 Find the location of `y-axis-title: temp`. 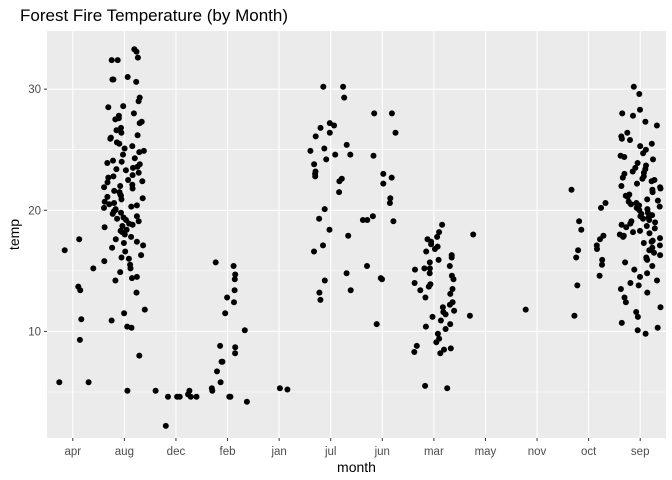

y-axis-title: temp is located at coordinates (14, 234).